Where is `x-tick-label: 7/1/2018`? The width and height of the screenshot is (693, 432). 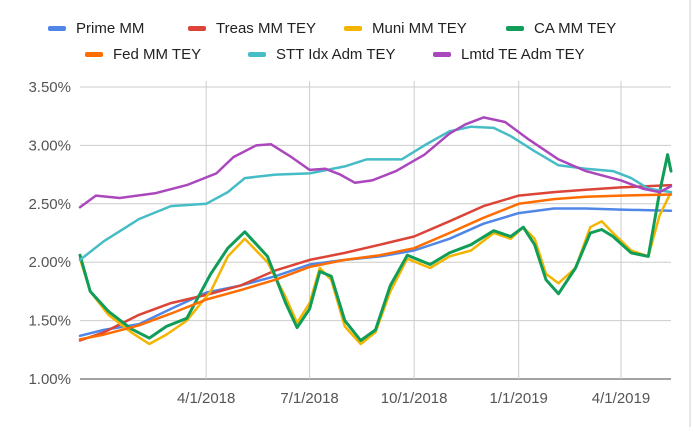
x-tick-label: 7/1/2018 is located at coordinates (309, 398).